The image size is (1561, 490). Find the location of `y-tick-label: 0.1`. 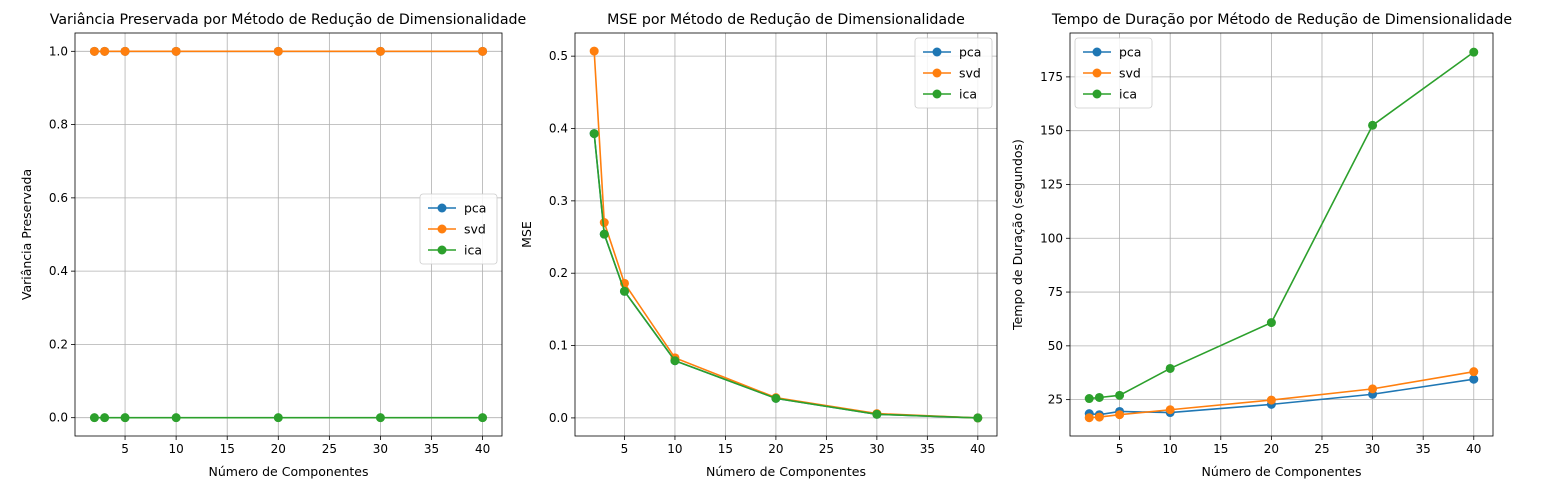

y-tick-label: 0.1 is located at coordinates (558, 346).